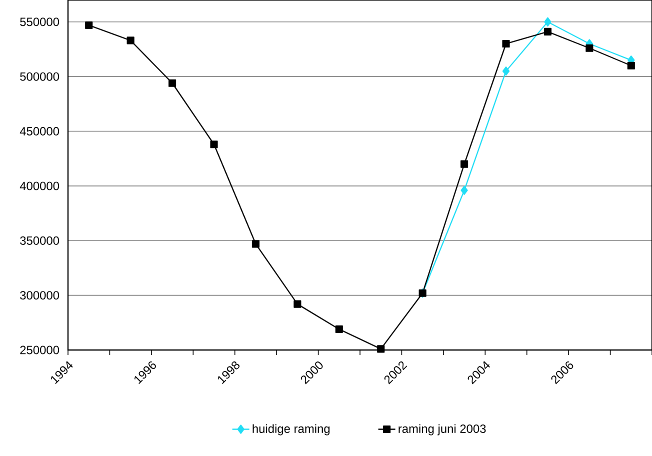  I want to click on y-tick-label: 400000, so click(40, 186).